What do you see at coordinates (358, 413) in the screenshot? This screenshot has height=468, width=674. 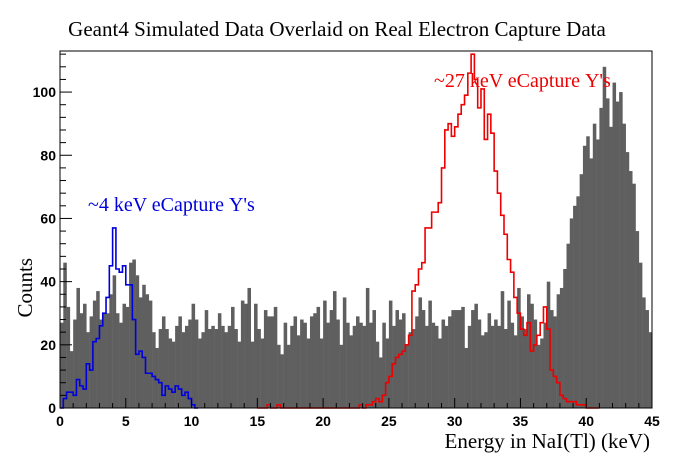 I see `x-axis: 0 5 10 15 20 25 30 35 40 45` at bounding box center [358, 413].